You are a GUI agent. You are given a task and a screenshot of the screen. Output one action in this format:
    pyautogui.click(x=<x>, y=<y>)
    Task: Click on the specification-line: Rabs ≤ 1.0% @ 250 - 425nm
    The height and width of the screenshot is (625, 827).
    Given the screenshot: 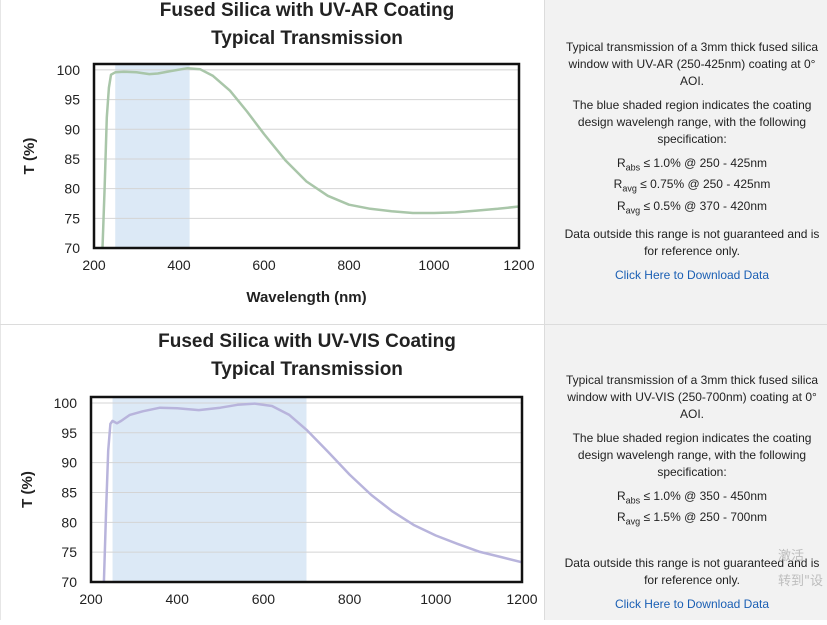 What is the action you would take?
    pyautogui.click(x=692, y=165)
    